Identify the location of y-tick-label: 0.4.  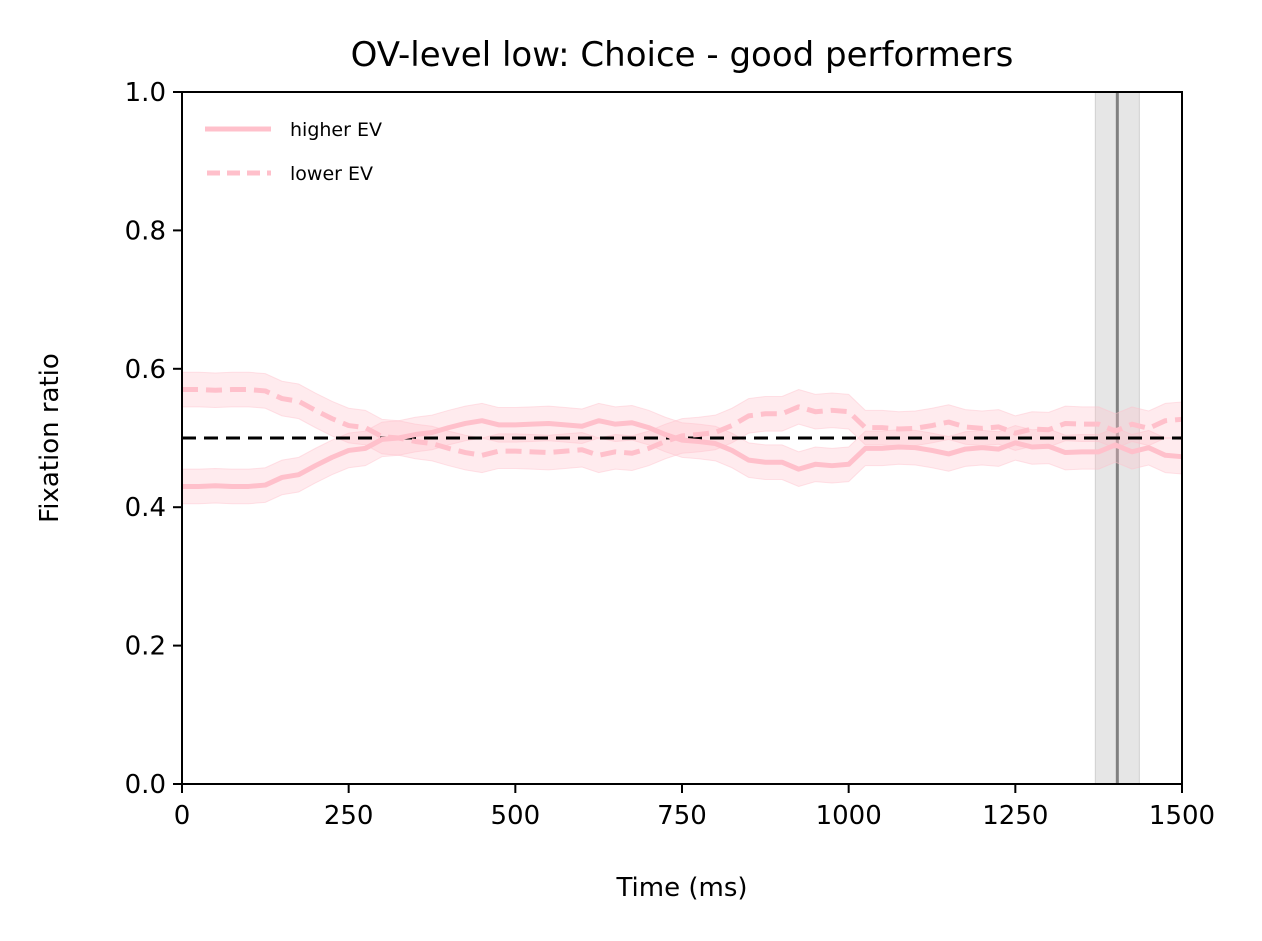
(145, 508).